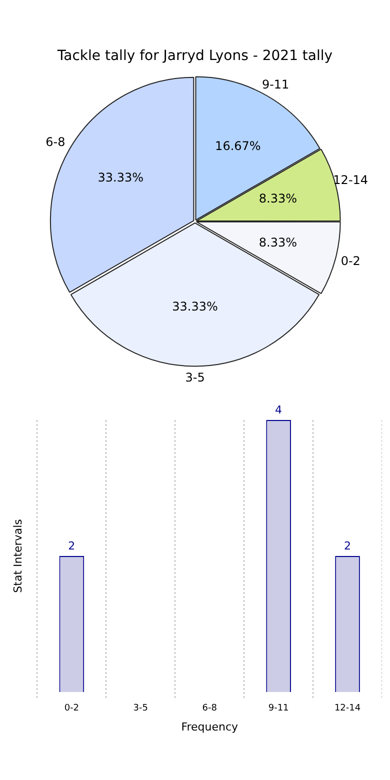 This screenshot has height=780, width=390. What do you see at coordinates (72, 709) in the screenshot?
I see `x-tick-label: 0-2` at bounding box center [72, 709].